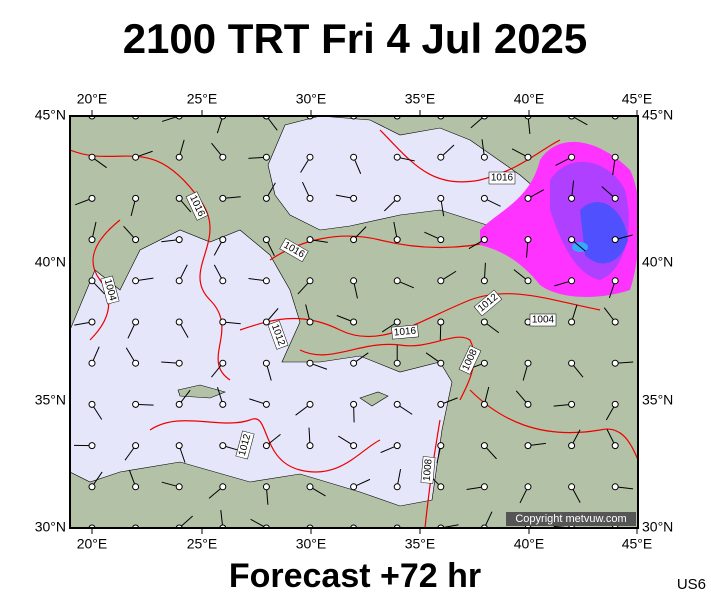 The height and width of the screenshot is (605, 711). I want to click on lon-label-bottom: 35°E, so click(420, 544).